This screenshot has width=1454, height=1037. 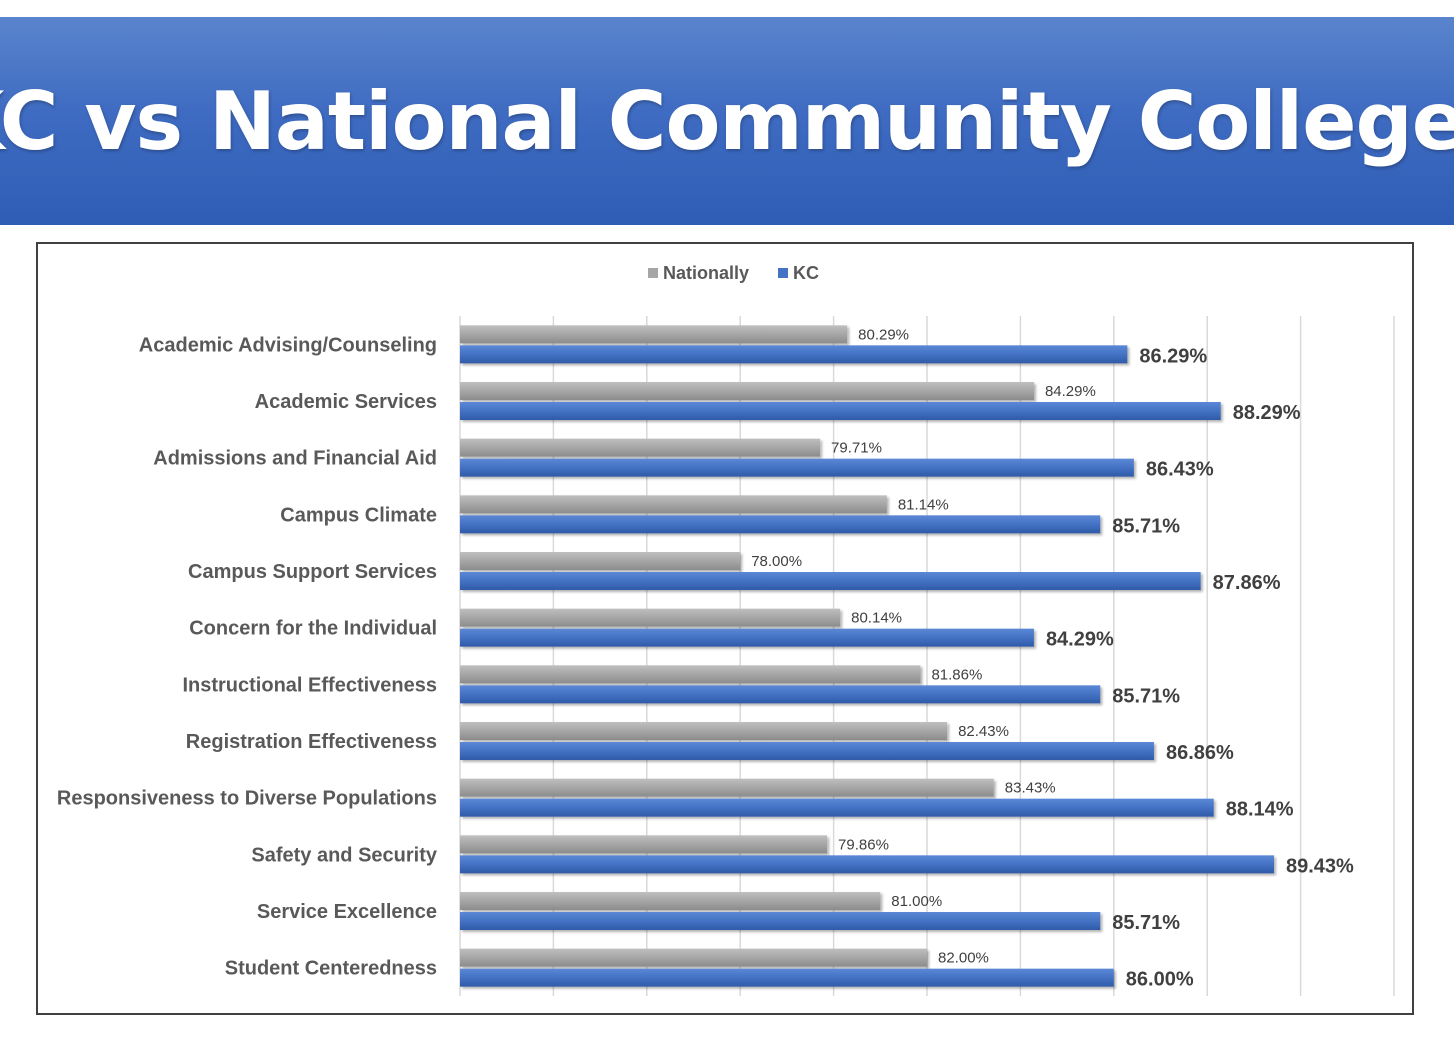 I want to click on data-label-nationally: 82.00%, so click(x=963, y=958).